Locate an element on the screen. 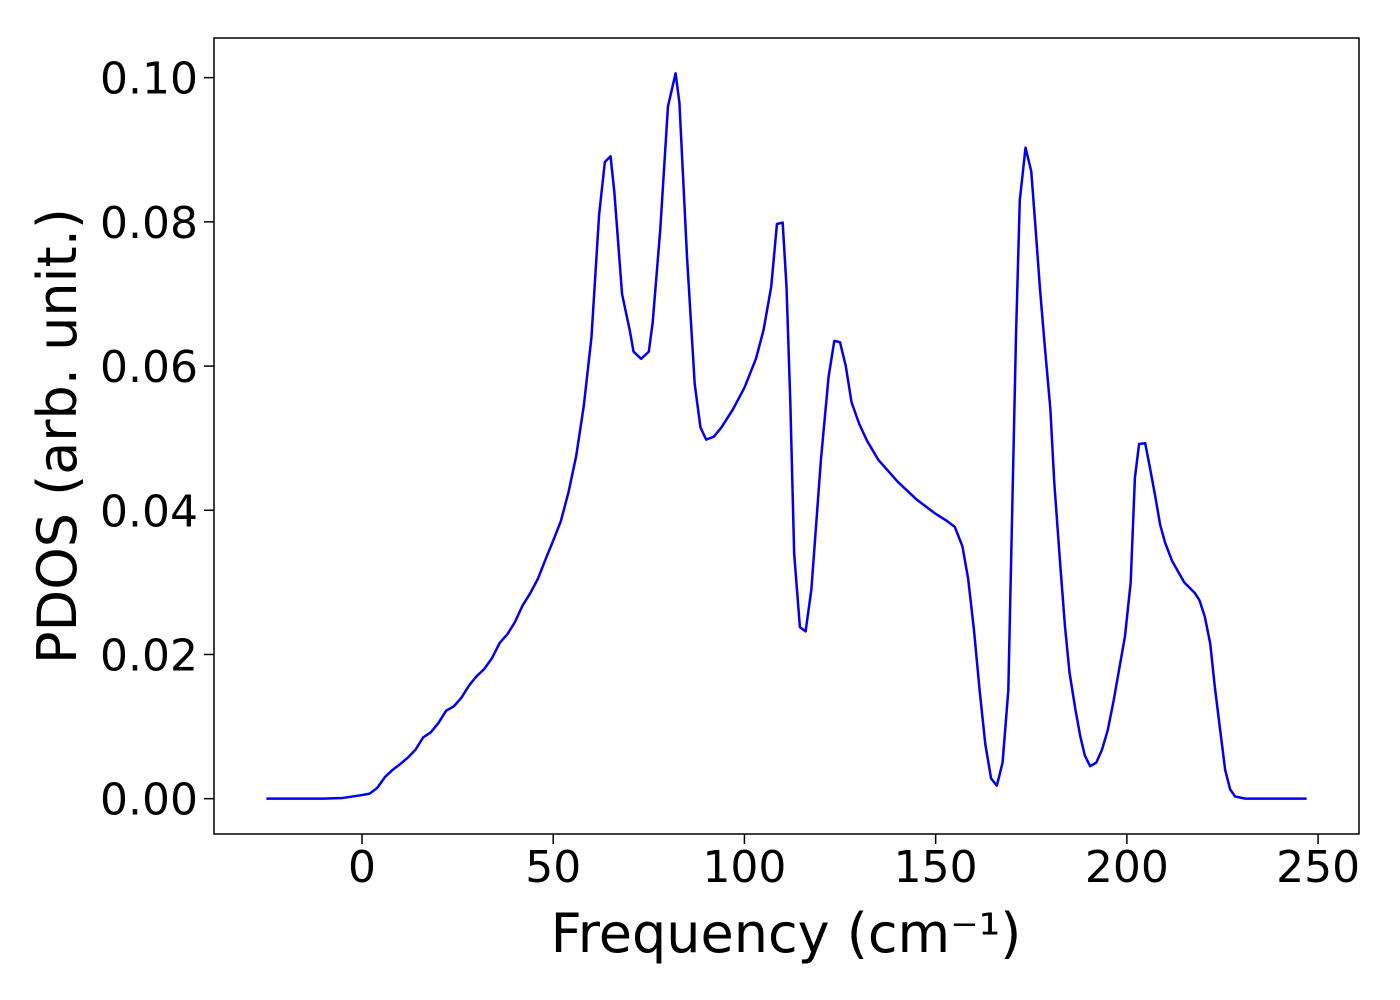 The height and width of the screenshot is (1000, 1400). y-tick-label: 0.06 is located at coordinates (149, 367).